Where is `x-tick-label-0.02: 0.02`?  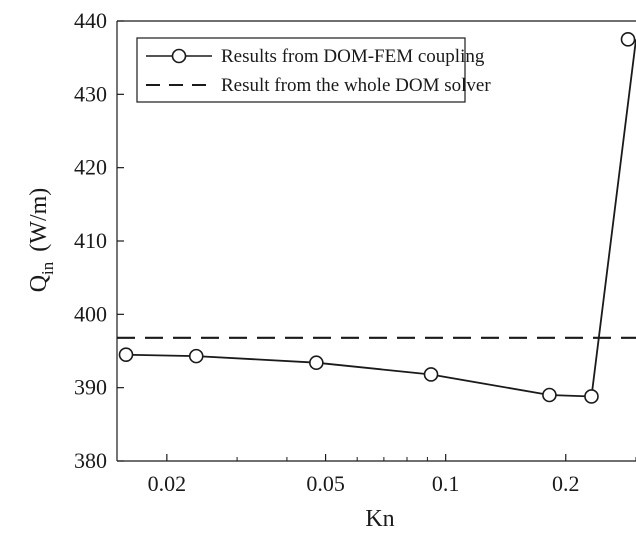
x-tick-label-0.02: 0.02 is located at coordinates (167, 483).